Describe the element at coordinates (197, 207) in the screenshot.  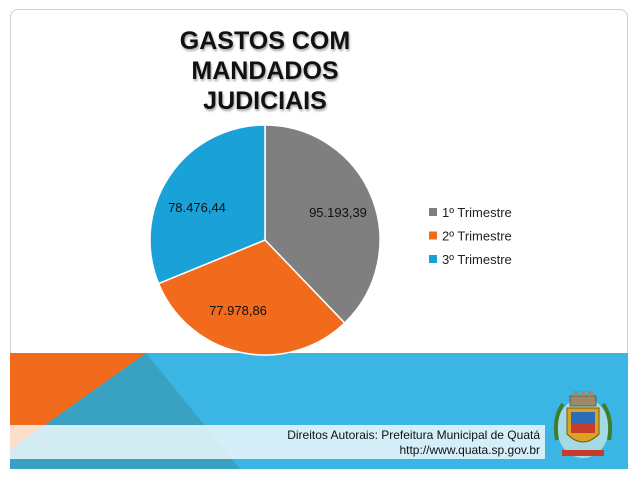
I see `pie-data-label-3: 78.476,44` at that location.